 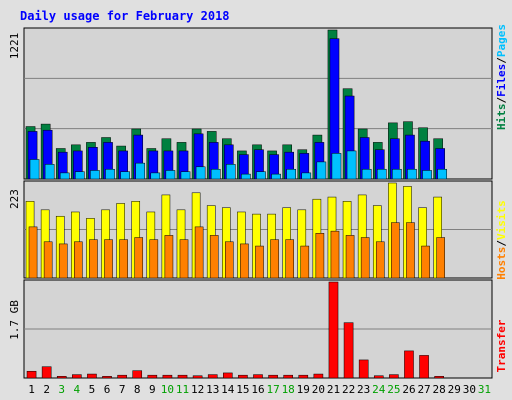 I want to click on x-tick-label: 21, so click(x=333, y=389).